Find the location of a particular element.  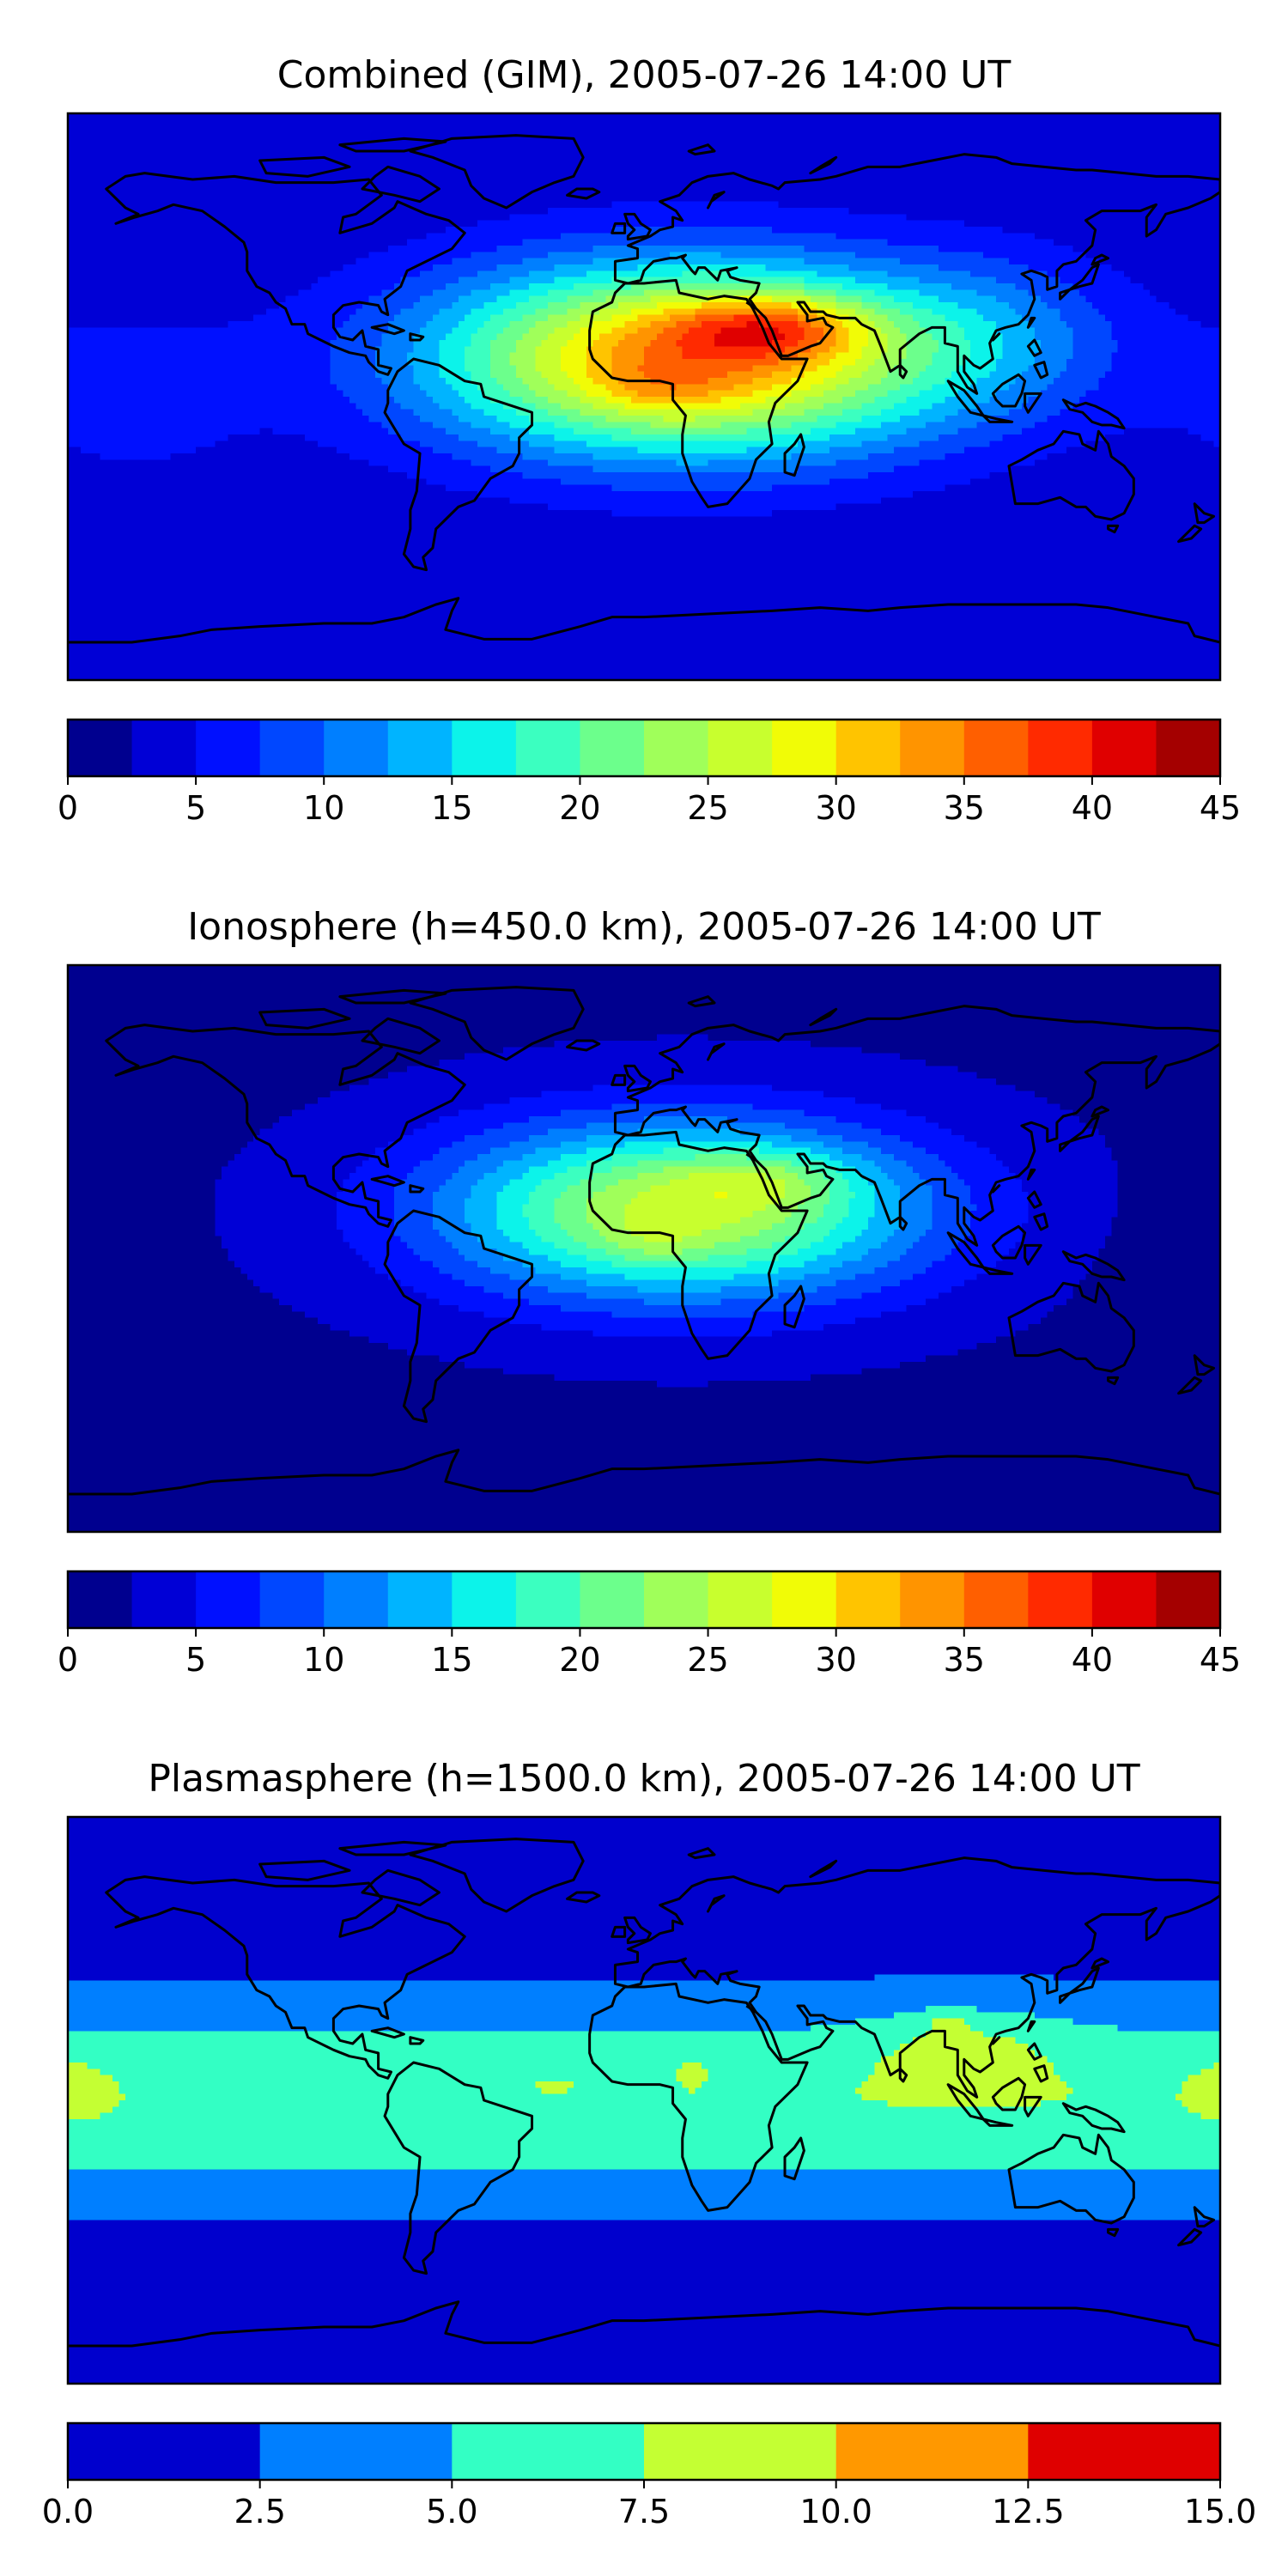

colorbar-tick-label: 15.0 is located at coordinates (1221, 2511).